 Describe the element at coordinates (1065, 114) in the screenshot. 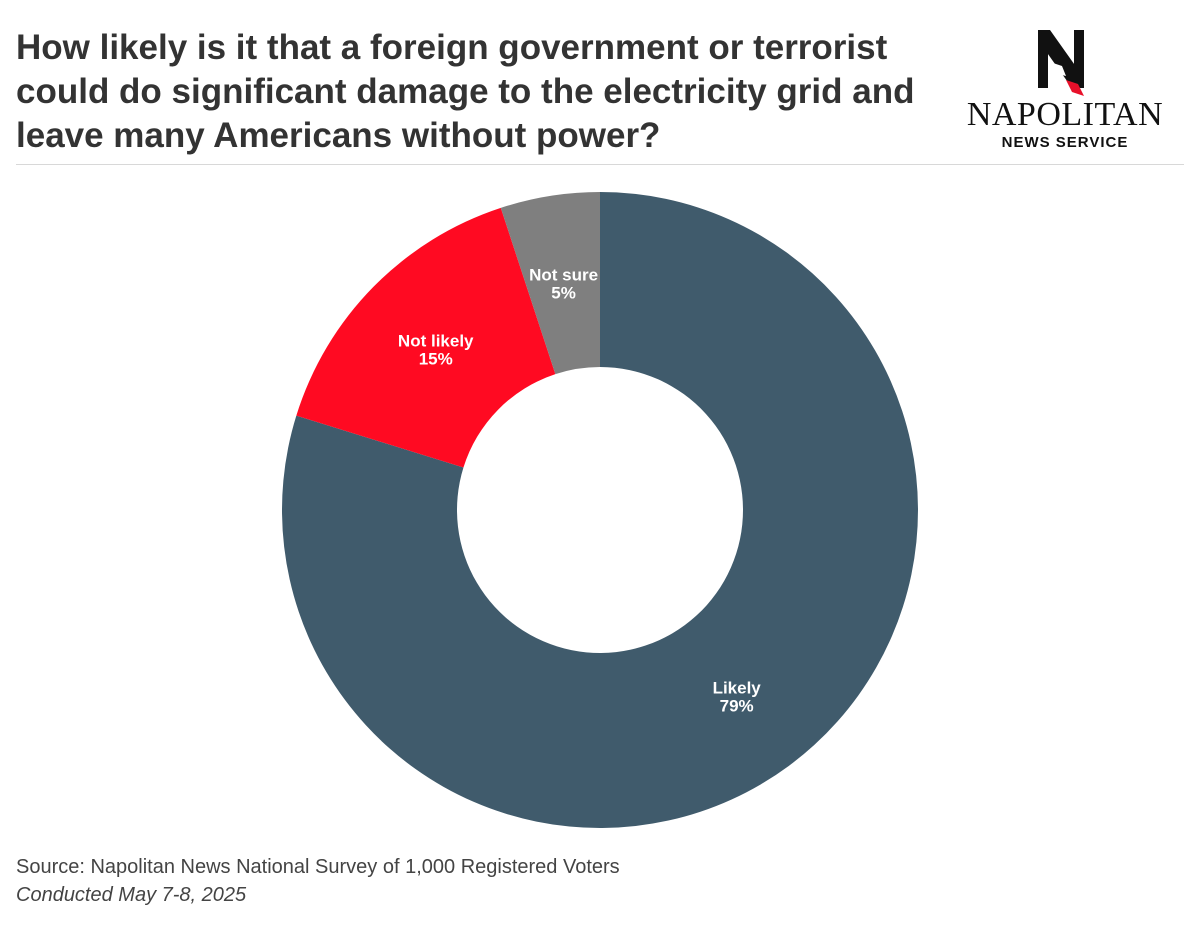

I see `logo-name: NAPOLITAN` at that location.